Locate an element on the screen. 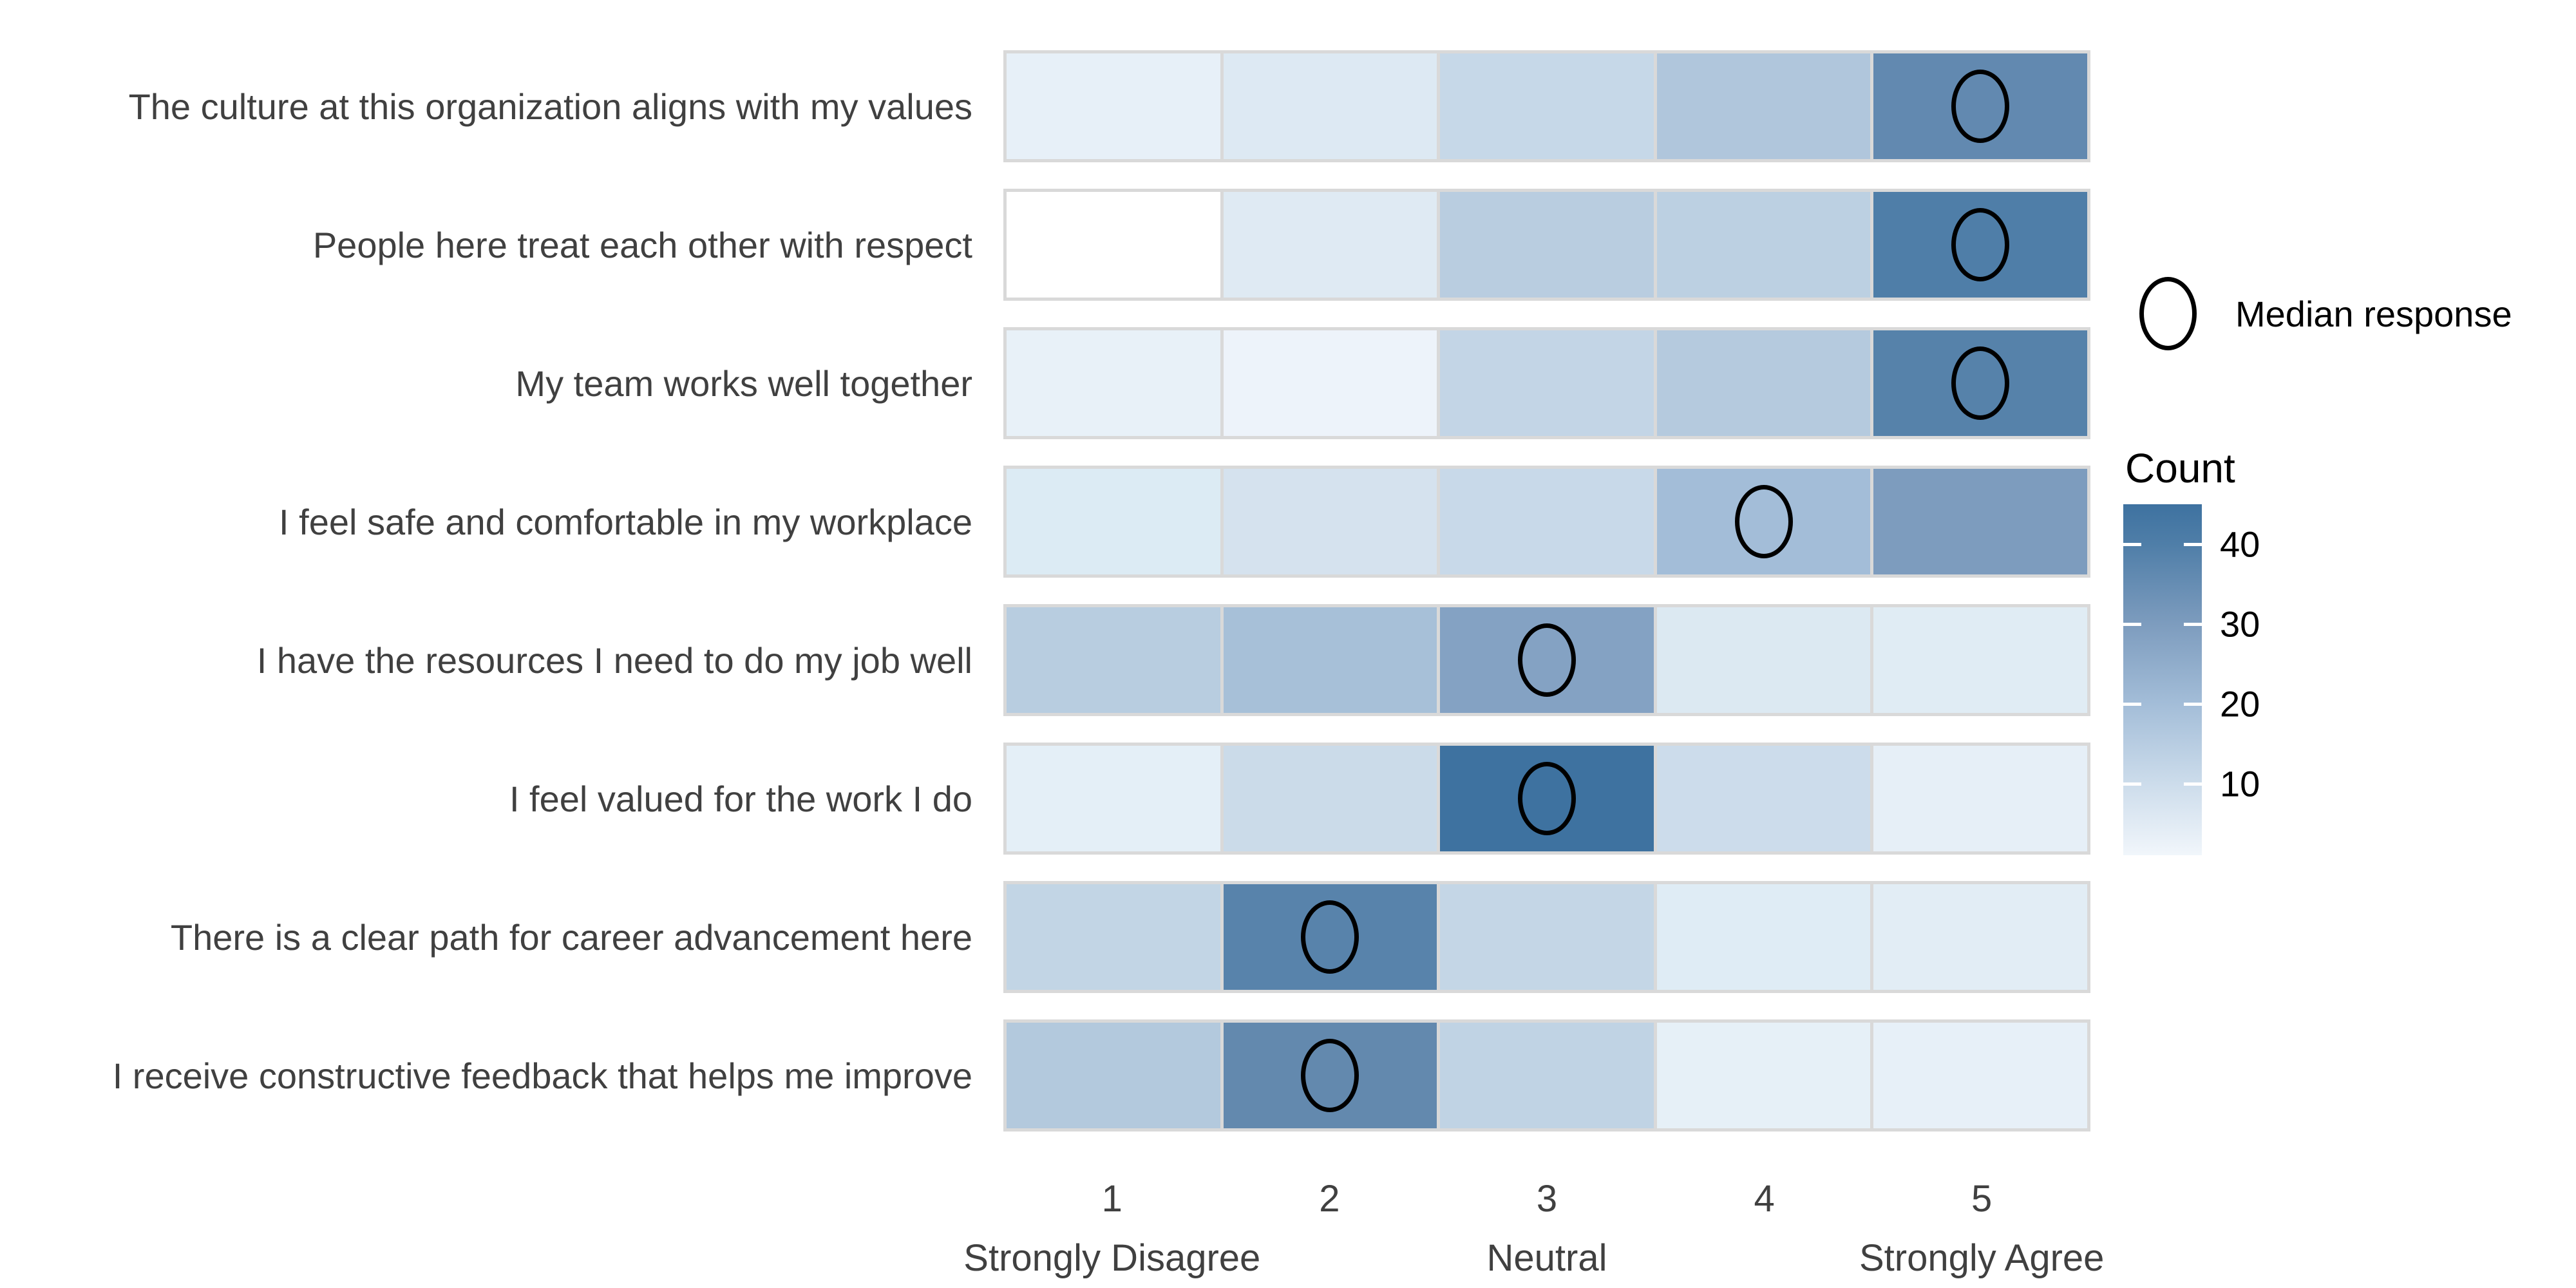 This screenshot has height=1288, width=2576. heatmap-row: I feel valued for the work I do is located at coordinates (1045, 799).